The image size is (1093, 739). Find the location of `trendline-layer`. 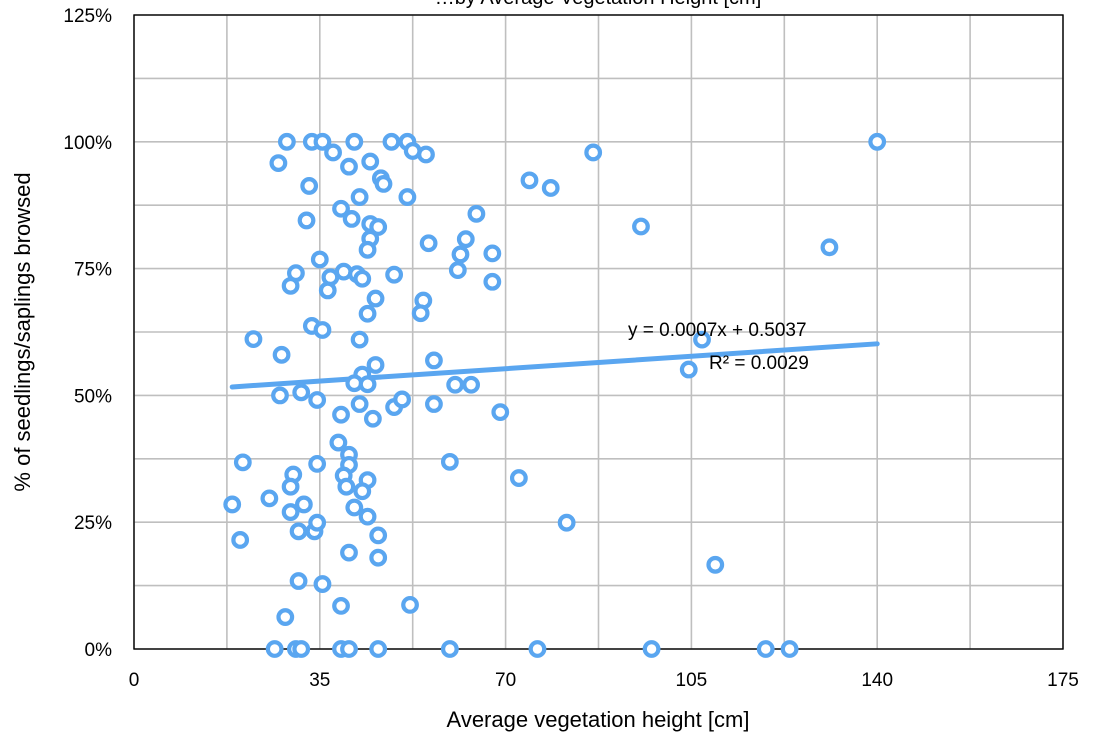

trendline-layer is located at coordinates (554, 365).